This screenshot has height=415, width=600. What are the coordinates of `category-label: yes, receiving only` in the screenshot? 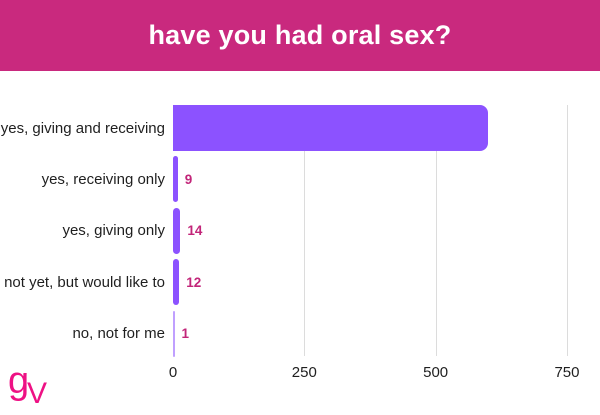 It's located at (103, 179).